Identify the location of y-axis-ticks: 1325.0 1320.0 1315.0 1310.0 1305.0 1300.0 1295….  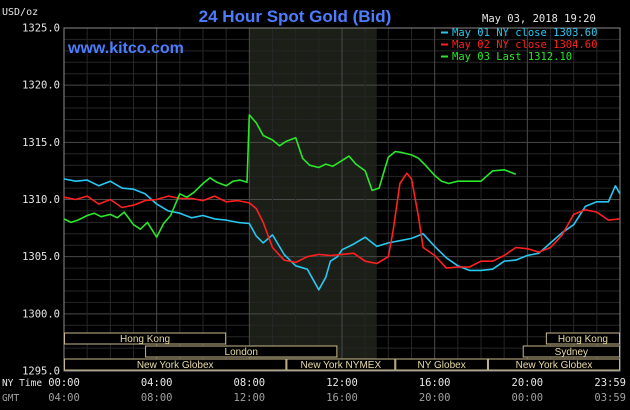
(41, 200).